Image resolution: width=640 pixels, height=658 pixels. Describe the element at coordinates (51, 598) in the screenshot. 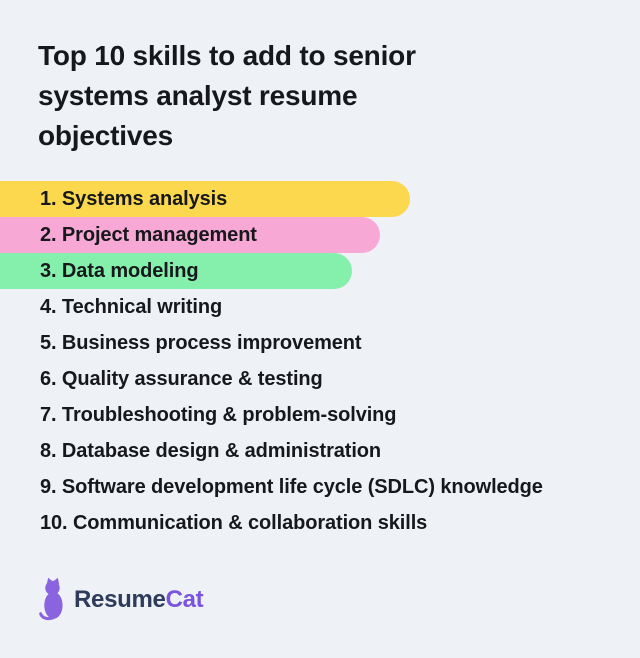

I see `cat-icon` at that location.